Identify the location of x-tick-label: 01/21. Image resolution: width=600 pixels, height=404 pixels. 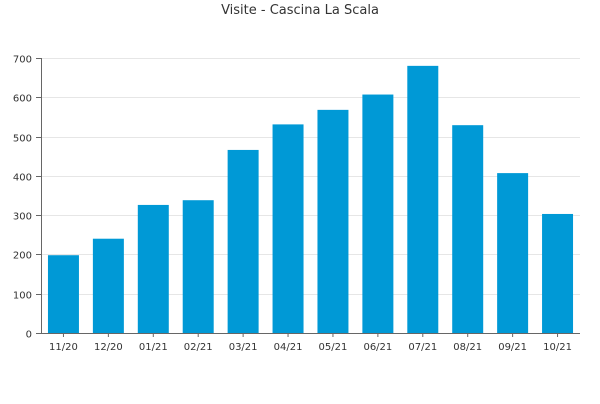
(153, 347).